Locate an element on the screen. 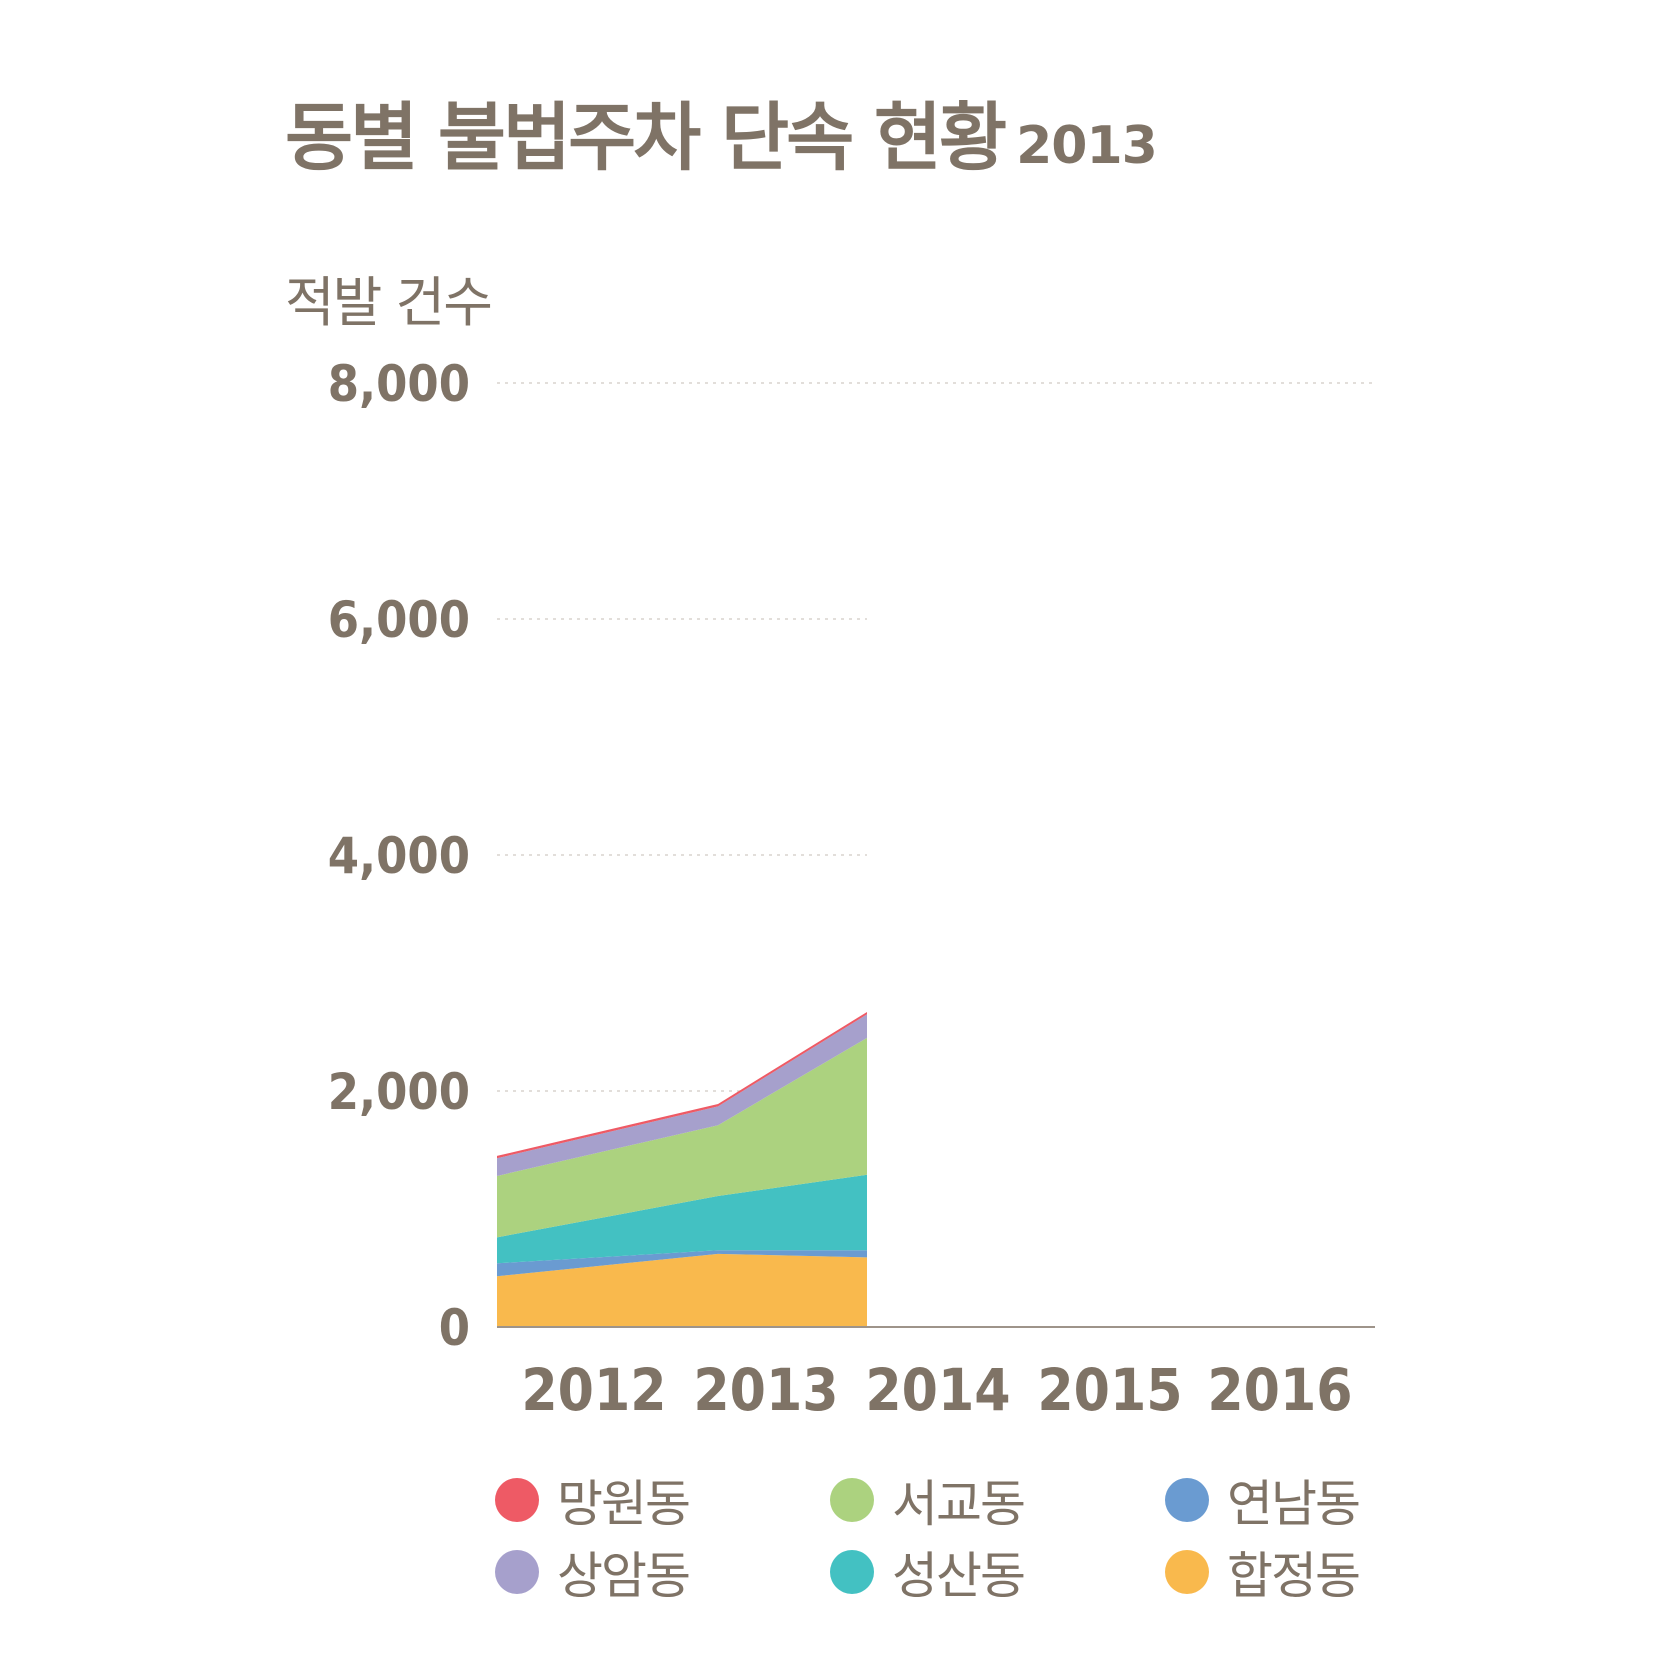  x-tick-label: 2014 is located at coordinates (937, 1388).